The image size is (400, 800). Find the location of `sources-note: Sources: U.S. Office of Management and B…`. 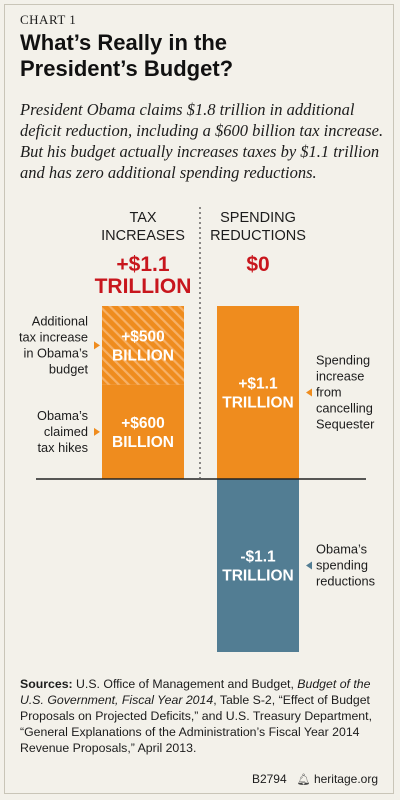

sources-note: Sources: U.S. Office of Management and B… is located at coordinates (200, 716).